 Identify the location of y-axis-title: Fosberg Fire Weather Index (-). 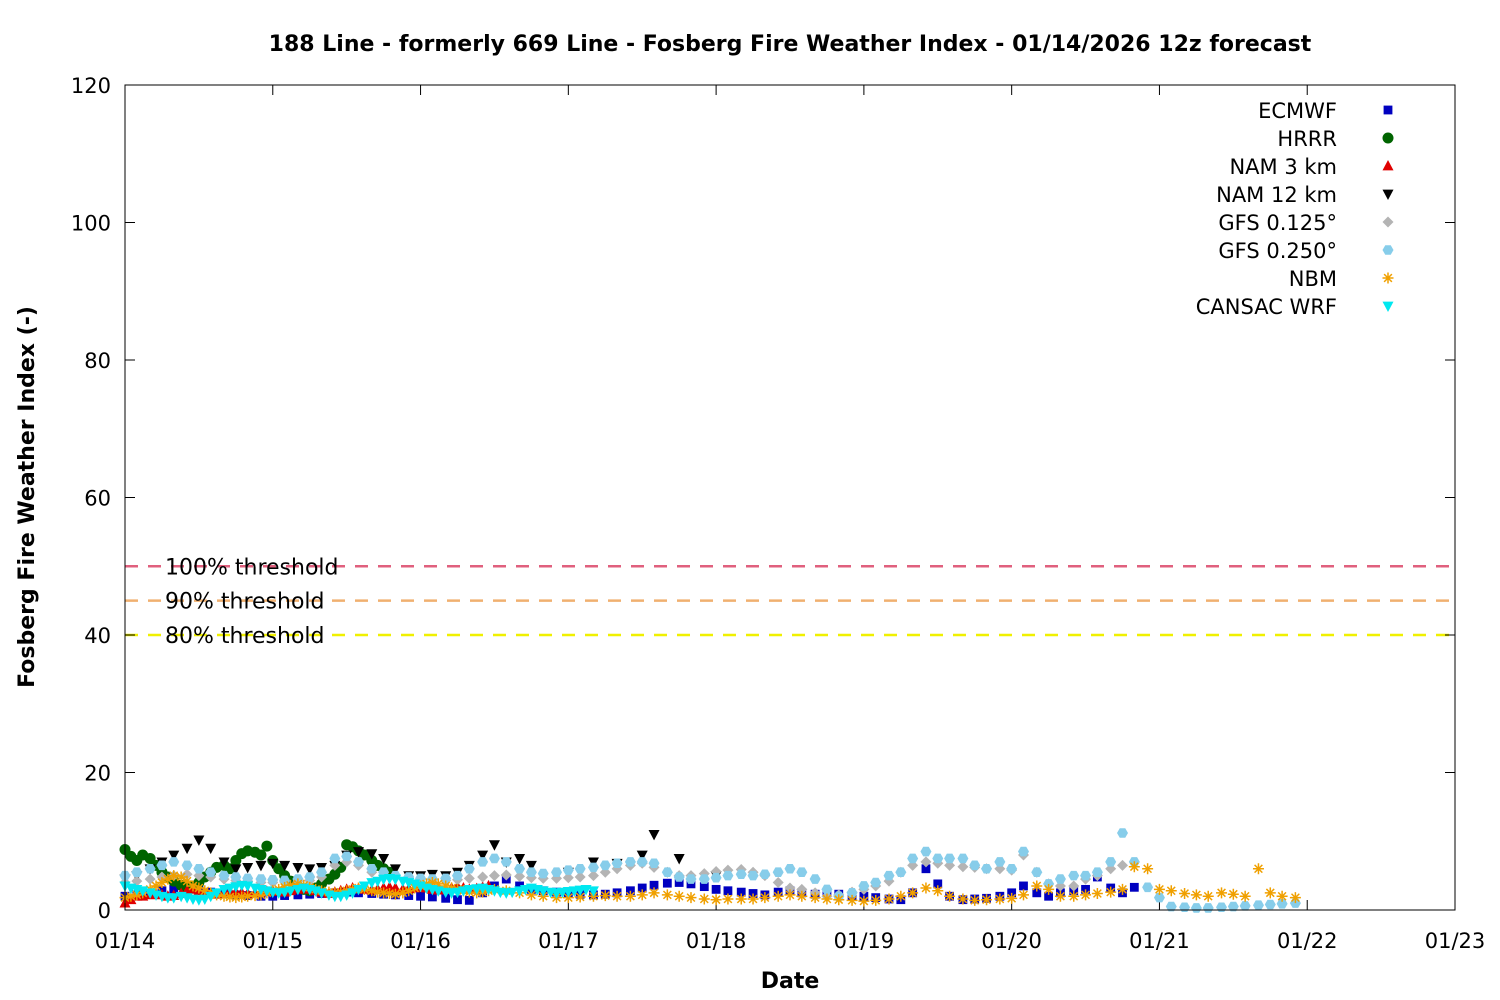
(27, 497).